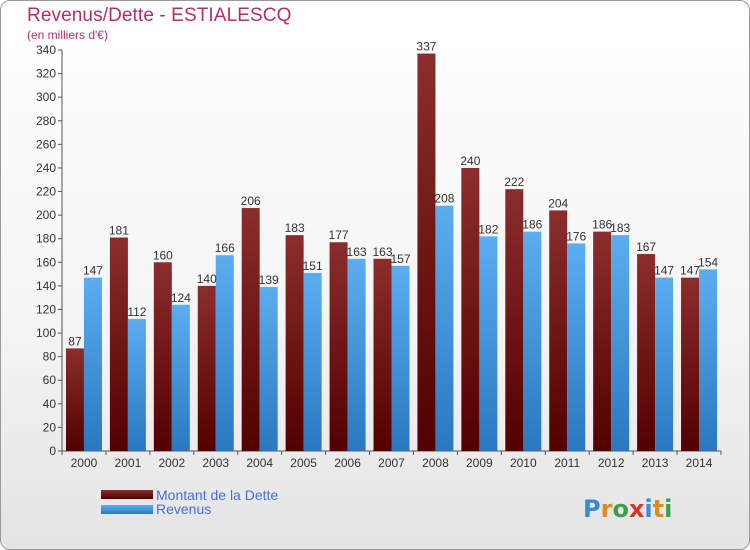  I want to click on chart-subtitle: (en milliers d'€), so click(67, 35).